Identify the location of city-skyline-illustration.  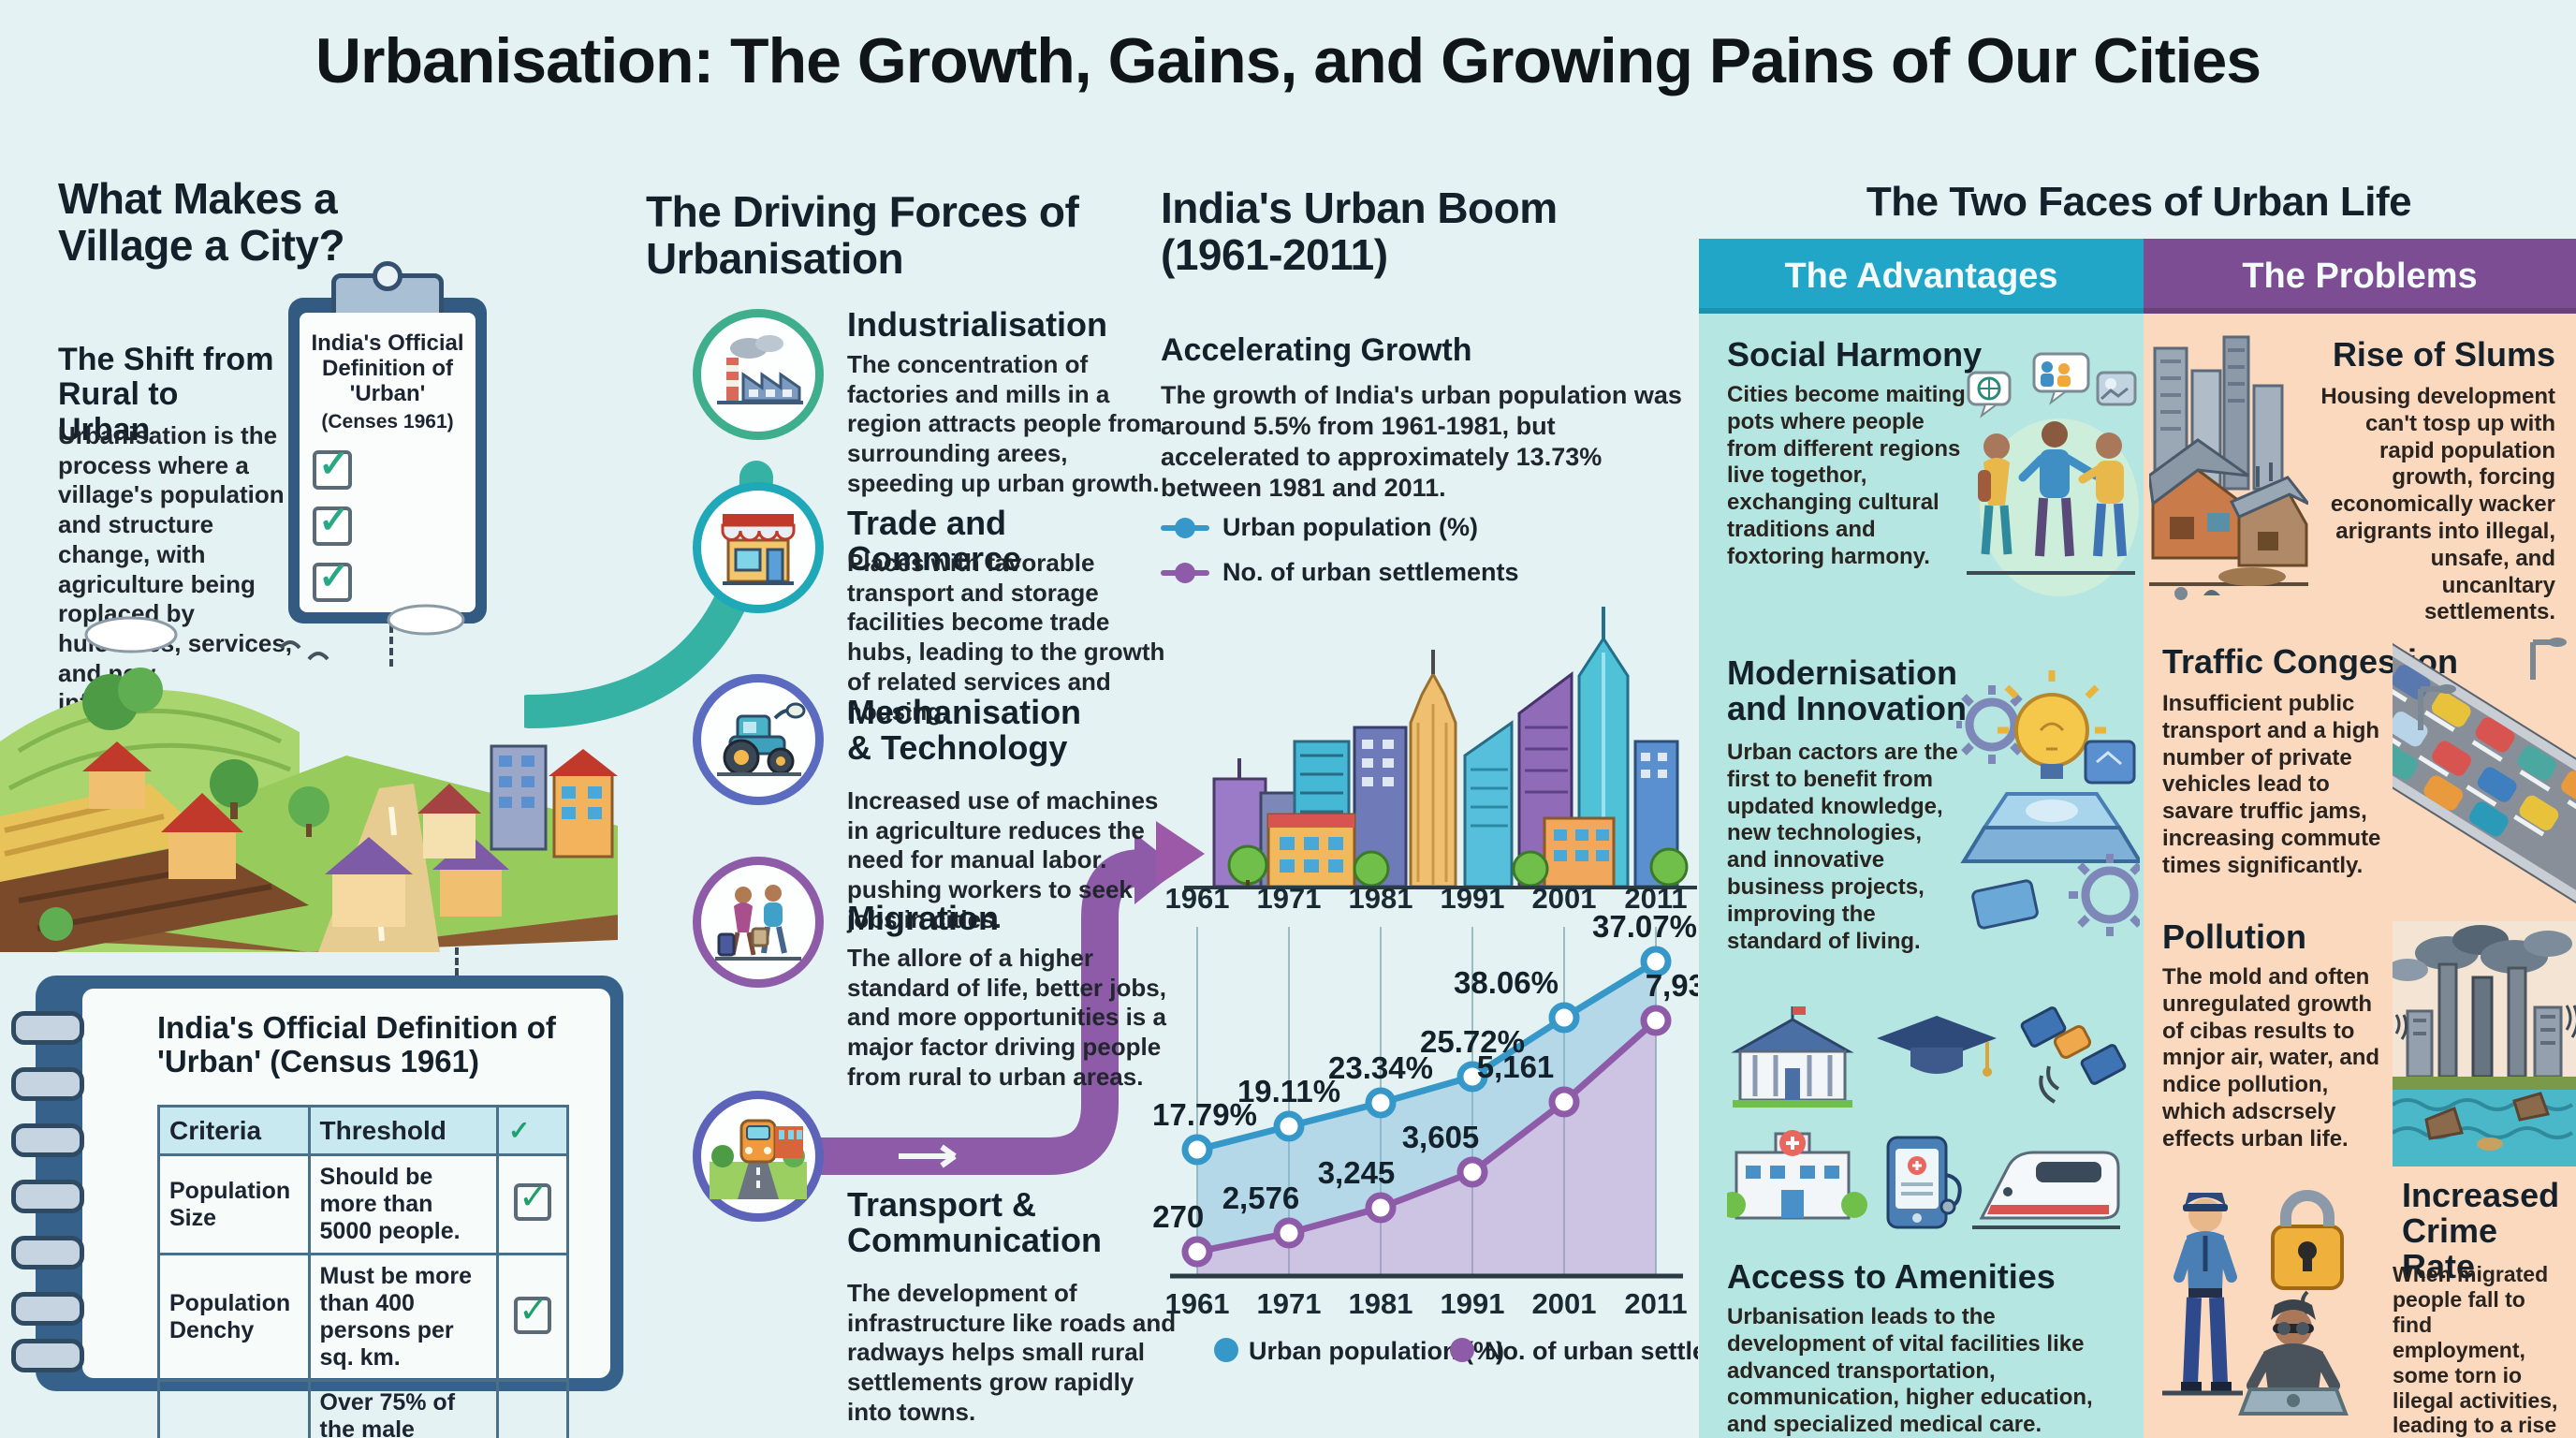
(1426, 748).